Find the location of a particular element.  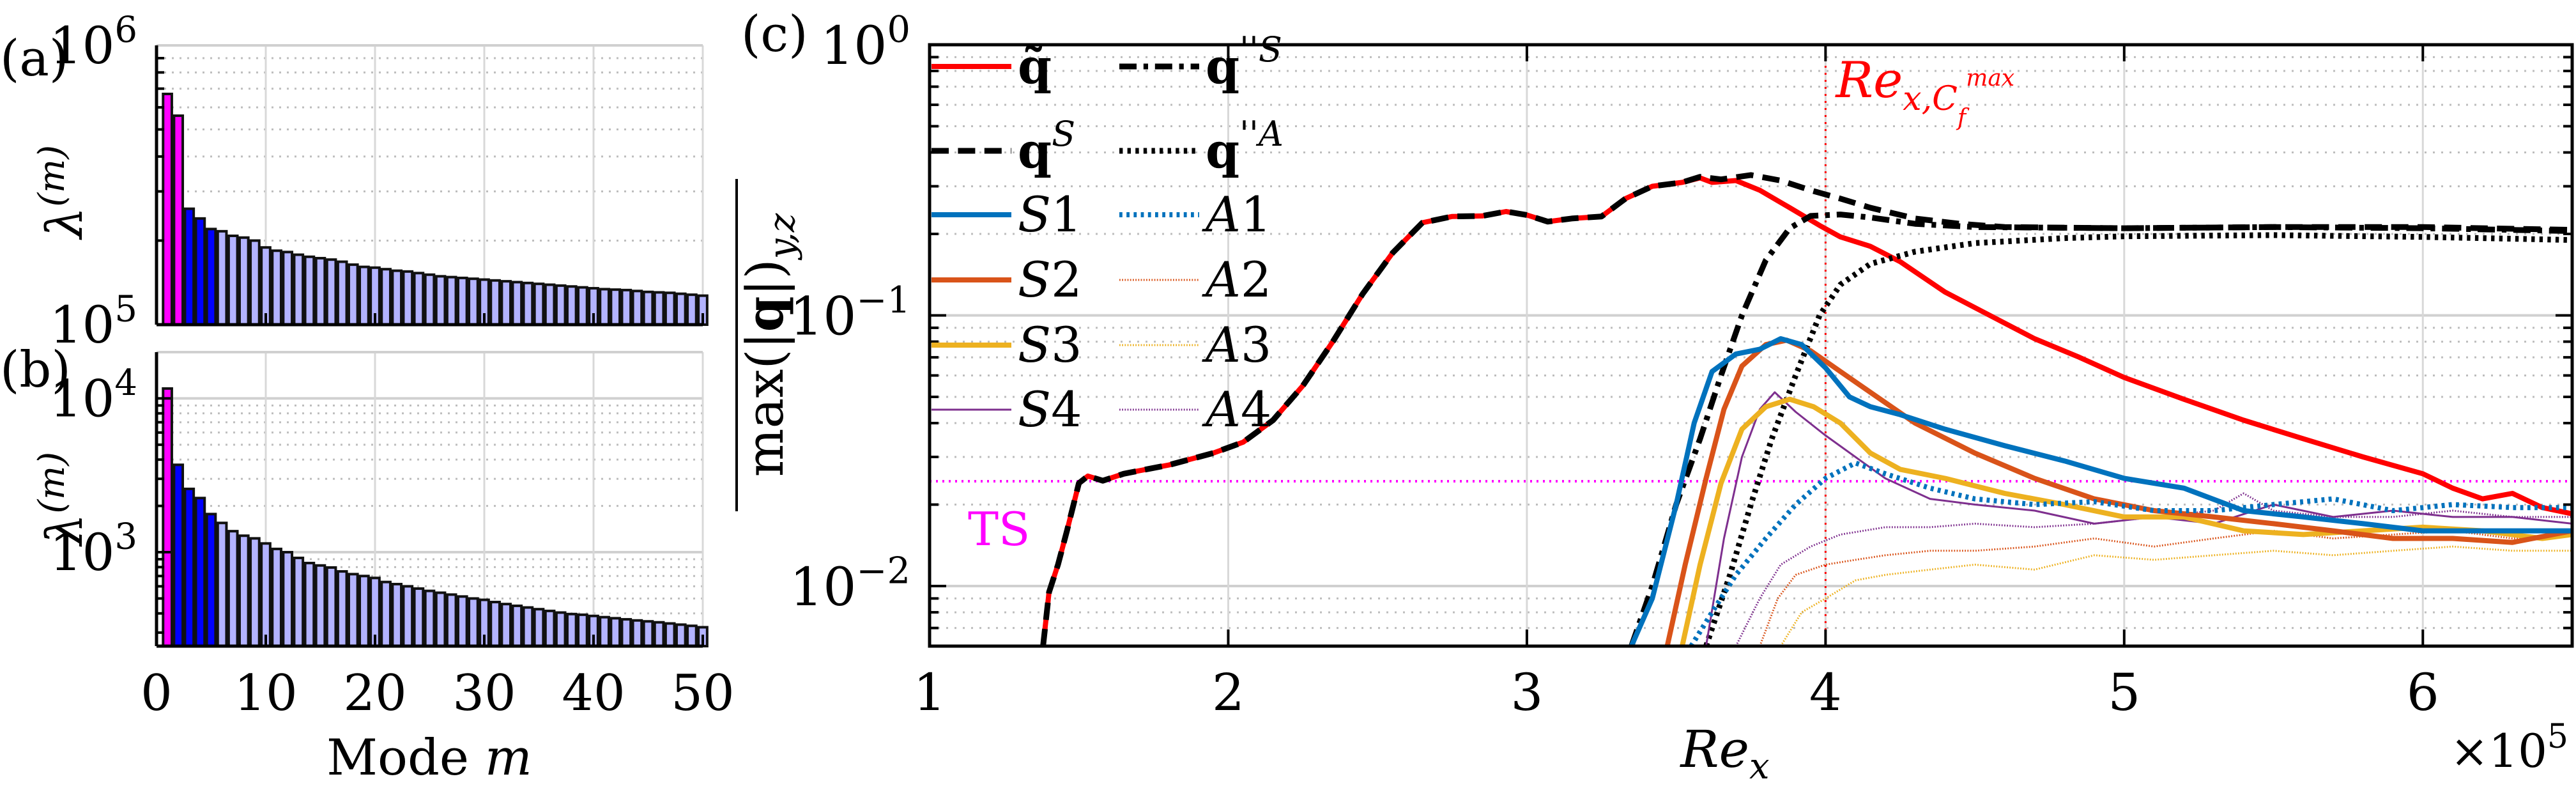

panel-a-y-tick-labels: 10⁵ 10⁶ is located at coordinates (93, 182).